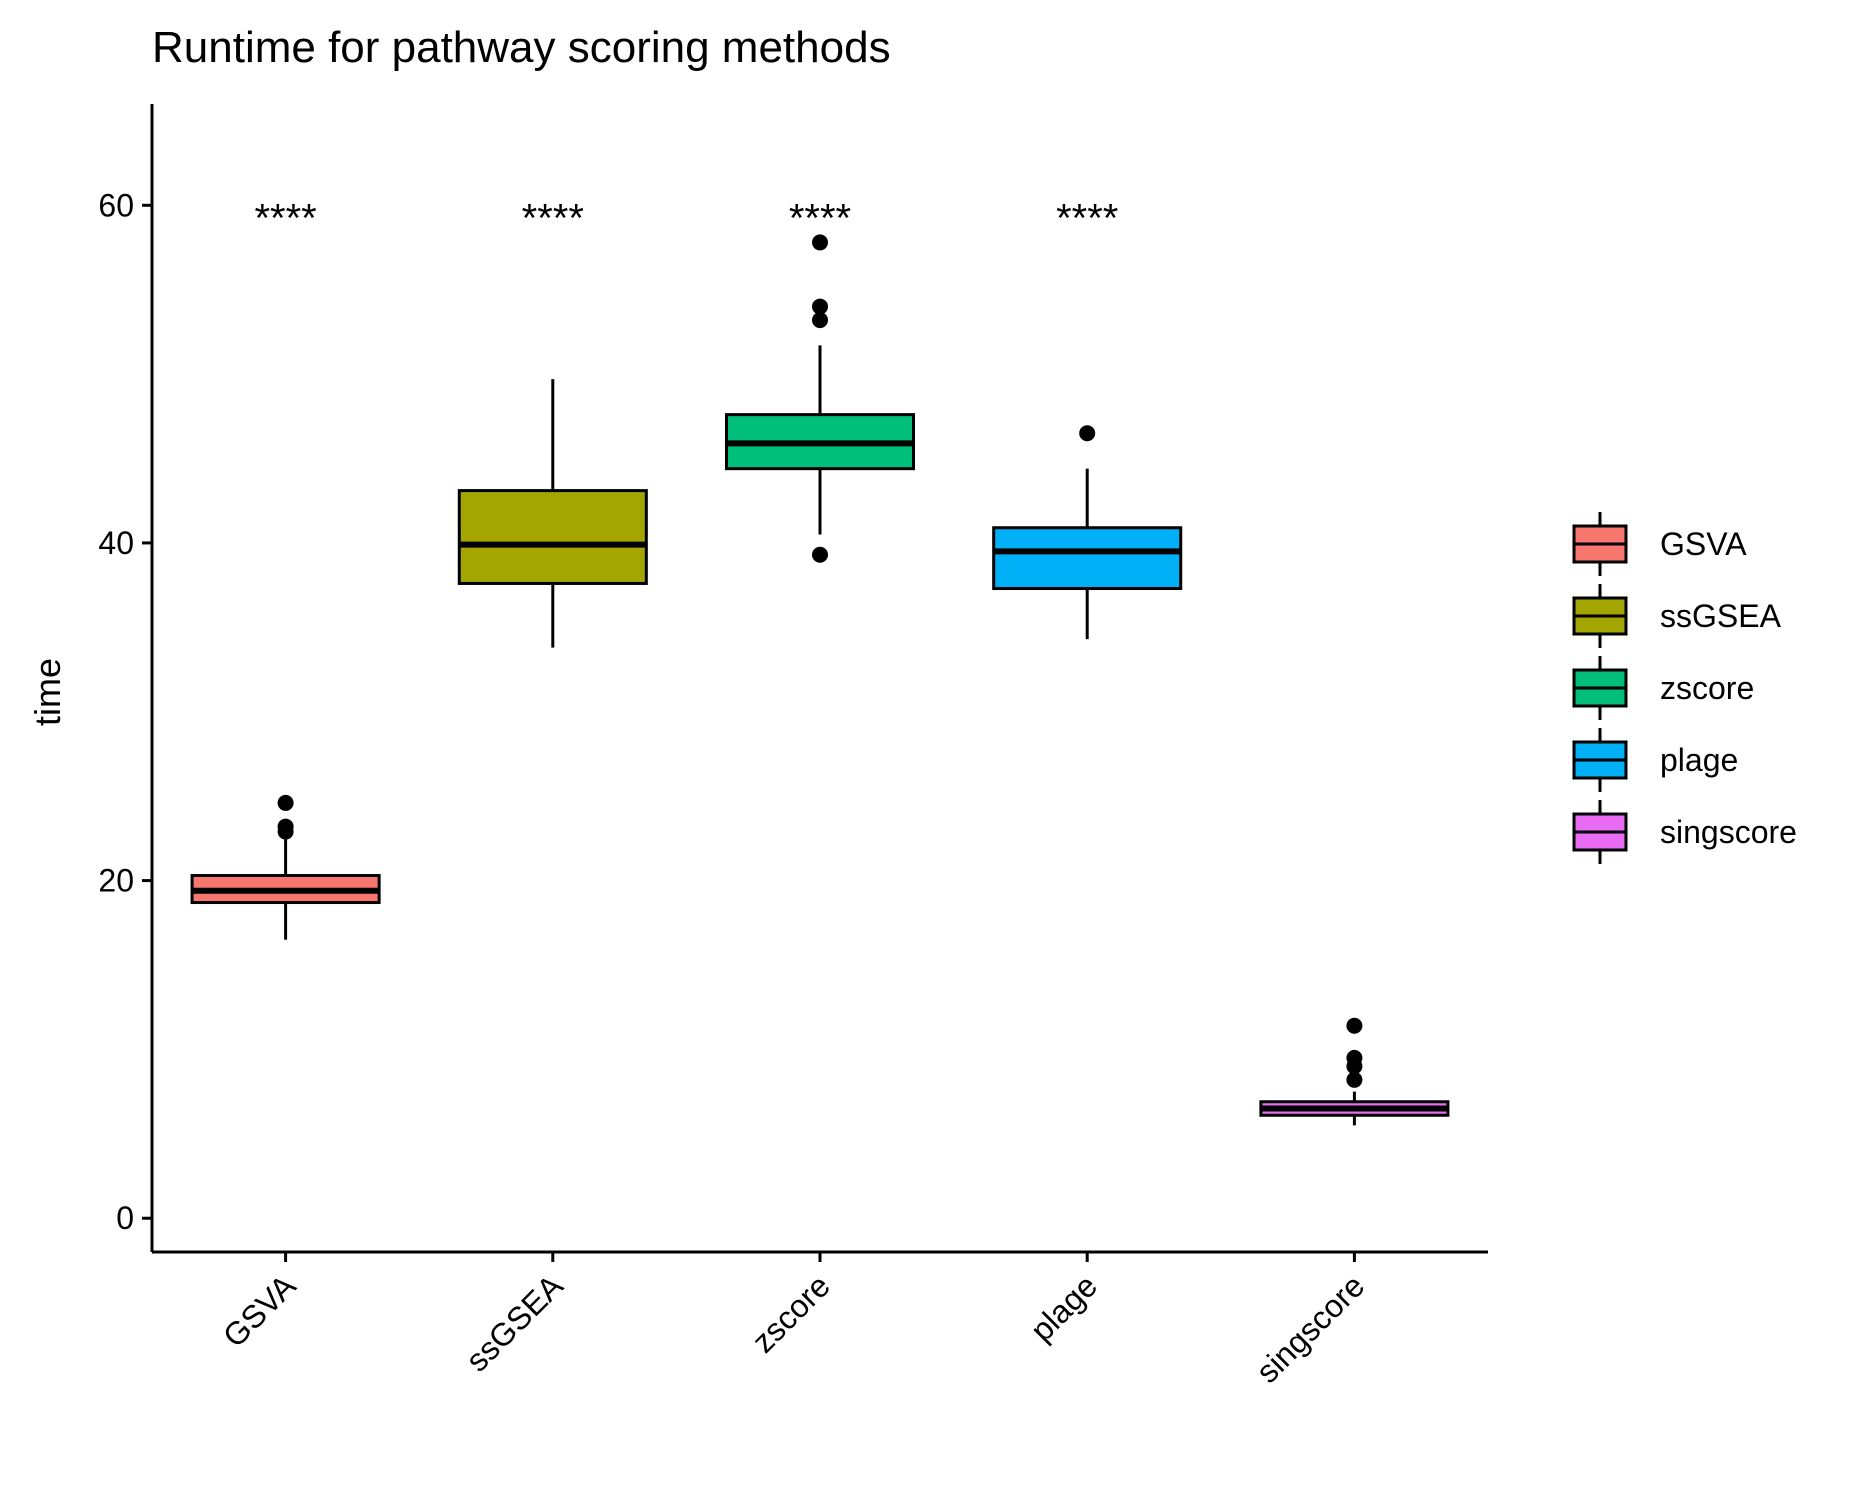  What do you see at coordinates (1728, 832) in the screenshot?
I see `legend-label: singscore` at bounding box center [1728, 832].